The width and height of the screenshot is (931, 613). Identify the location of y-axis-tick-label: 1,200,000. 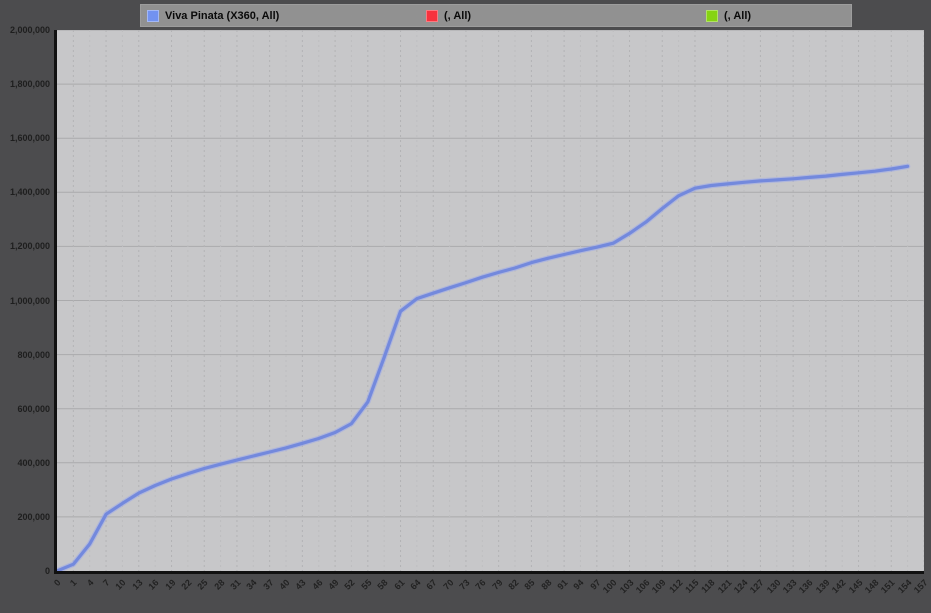
(29, 246).